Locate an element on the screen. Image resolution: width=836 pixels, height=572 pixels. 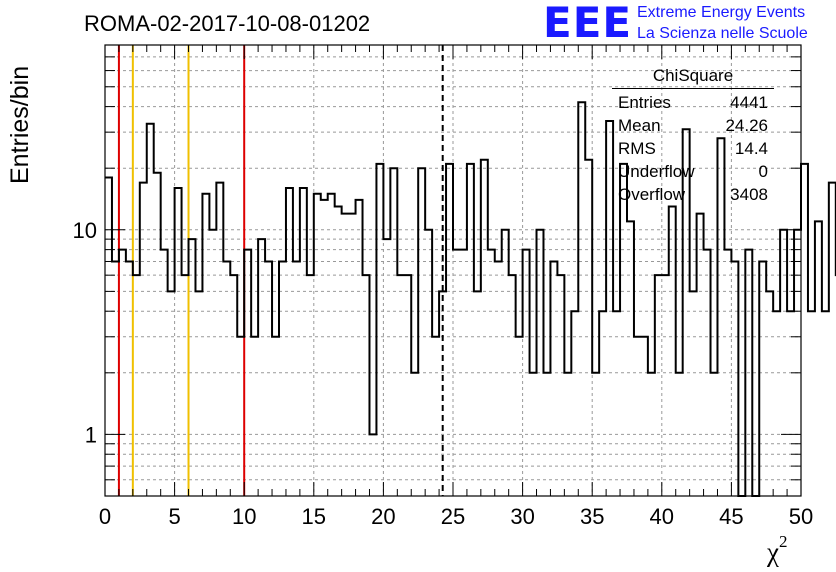
x-tick-label: 20 is located at coordinates (383, 516).